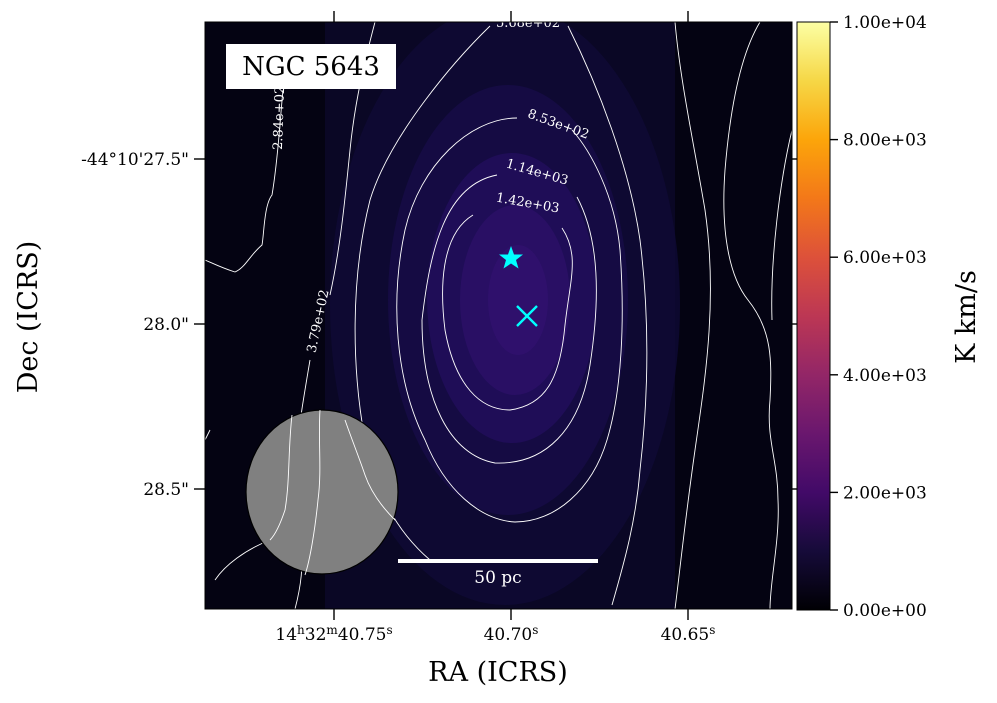  What do you see at coordinates (332, 492) in the screenshot?
I see `beam-contour-overlay` at bounding box center [332, 492].